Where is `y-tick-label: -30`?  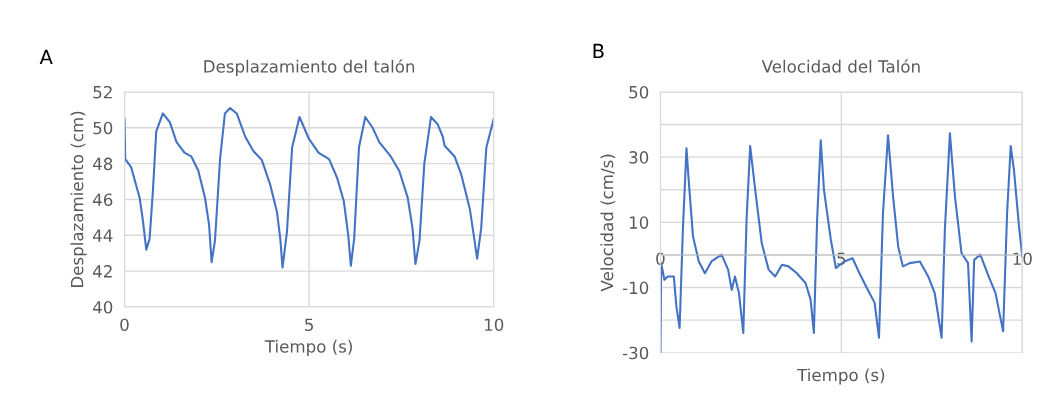 y-tick-label: -30 is located at coordinates (635, 353).